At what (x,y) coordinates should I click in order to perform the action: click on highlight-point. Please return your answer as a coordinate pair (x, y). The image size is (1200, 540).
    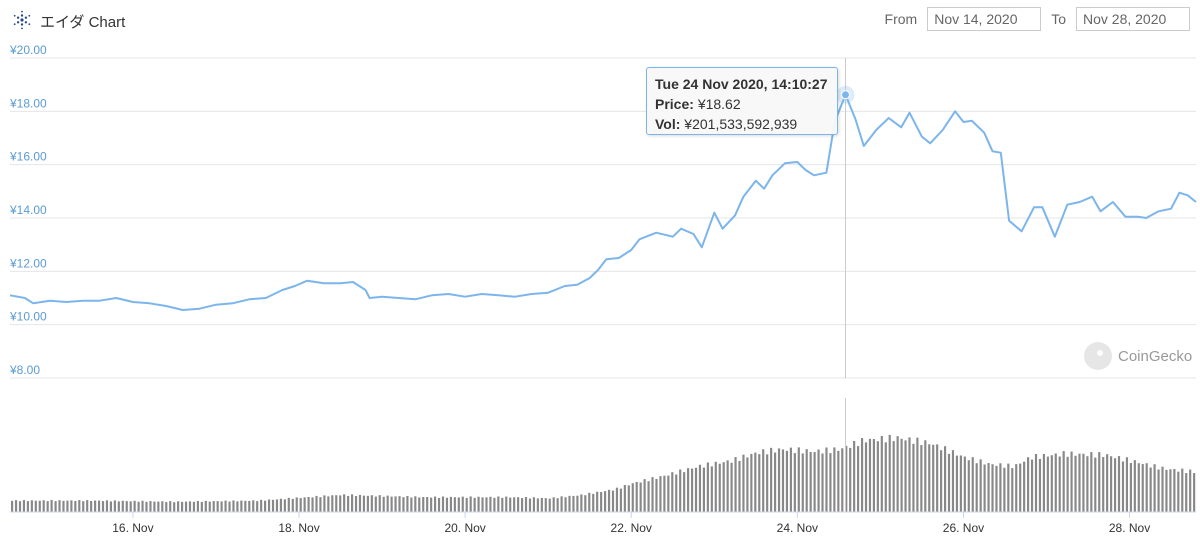
    Looking at the image, I should click on (846, 95).